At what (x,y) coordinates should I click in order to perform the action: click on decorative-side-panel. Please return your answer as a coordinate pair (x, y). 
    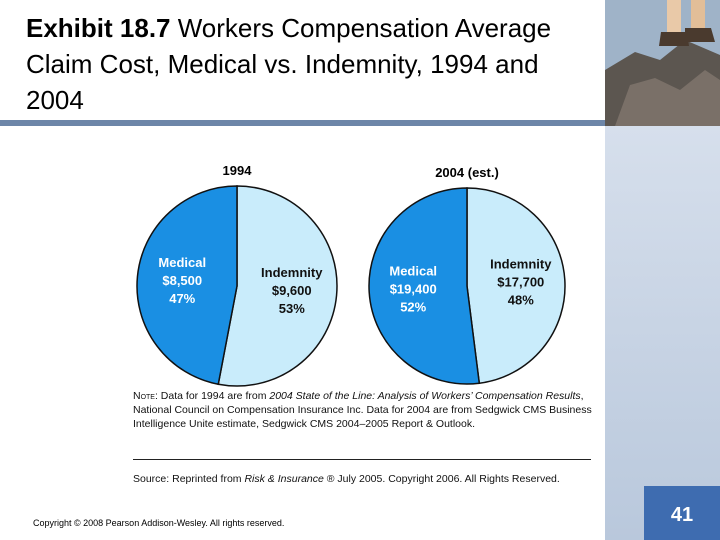
    Looking at the image, I should click on (662, 333).